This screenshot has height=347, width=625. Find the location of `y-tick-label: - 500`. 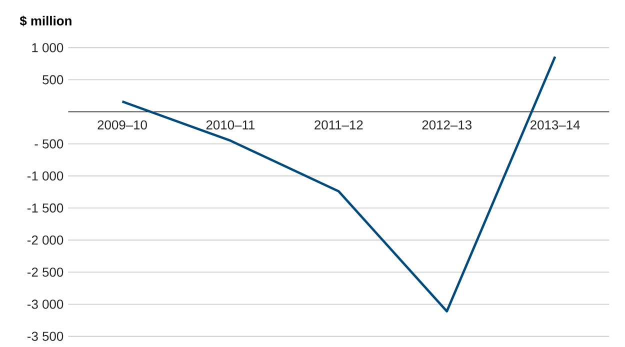

y-tick-label: - 500 is located at coordinates (49, 143).